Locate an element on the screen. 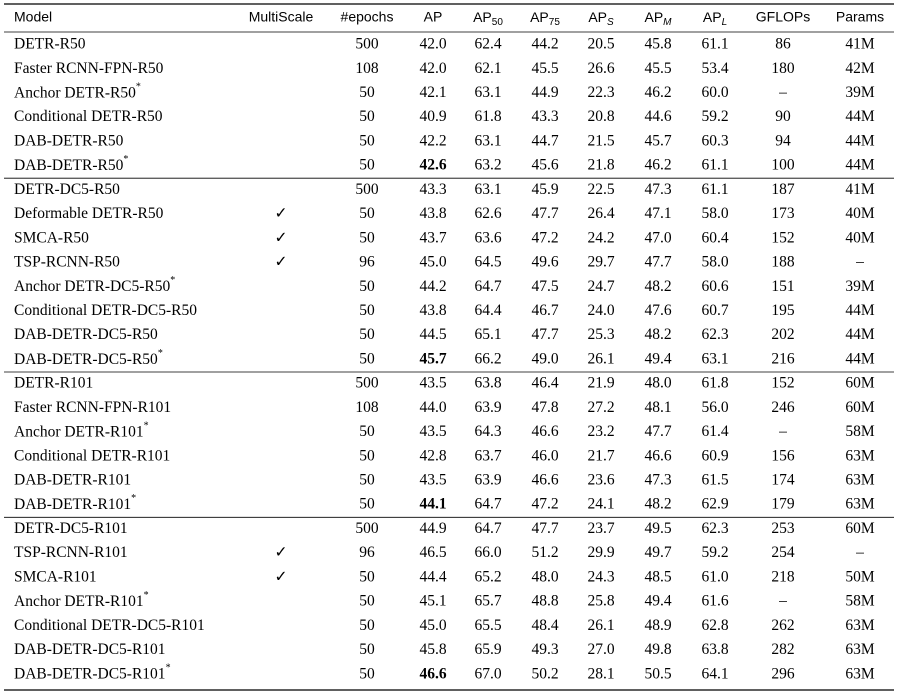  table-cell: 253 is located at coordinates (783, 528).